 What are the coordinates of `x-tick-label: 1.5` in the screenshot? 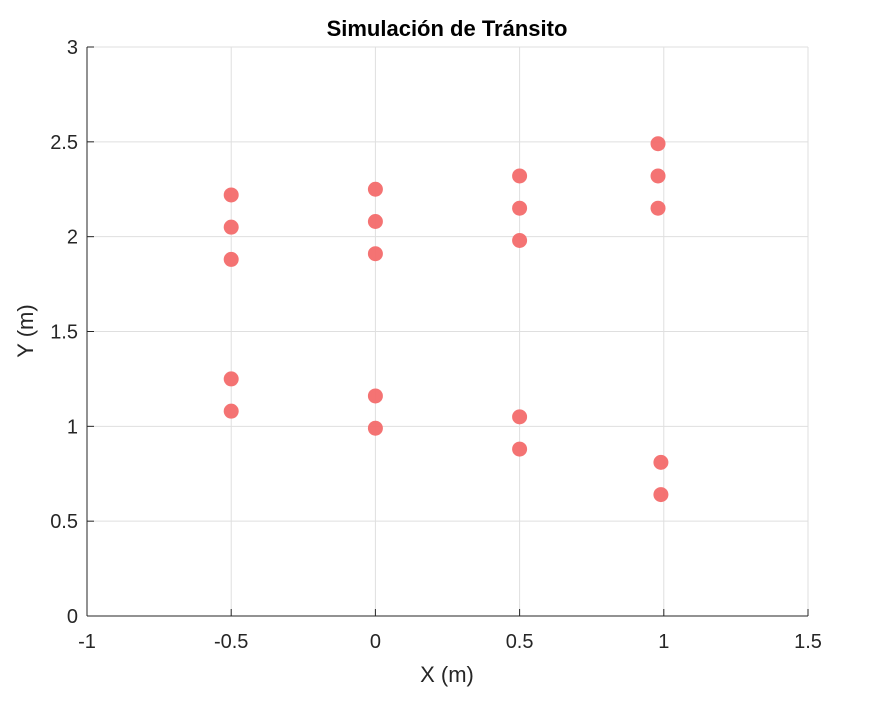 It's located at (808, 642).